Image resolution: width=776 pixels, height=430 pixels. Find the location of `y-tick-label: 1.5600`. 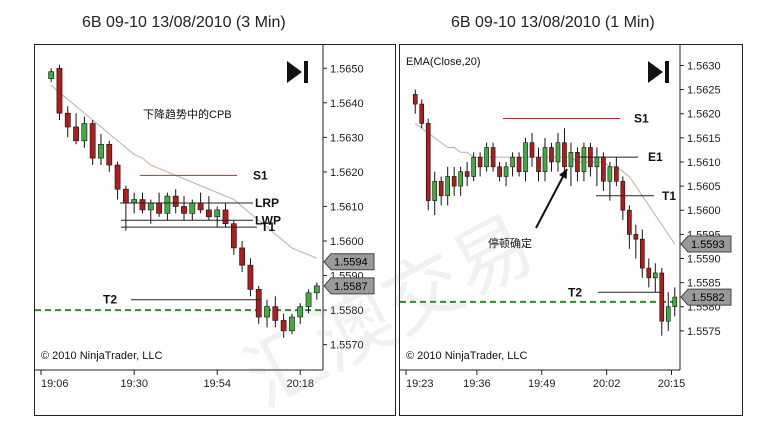

y-tick-label: 1.5600 is located at coordinates (347, 242).